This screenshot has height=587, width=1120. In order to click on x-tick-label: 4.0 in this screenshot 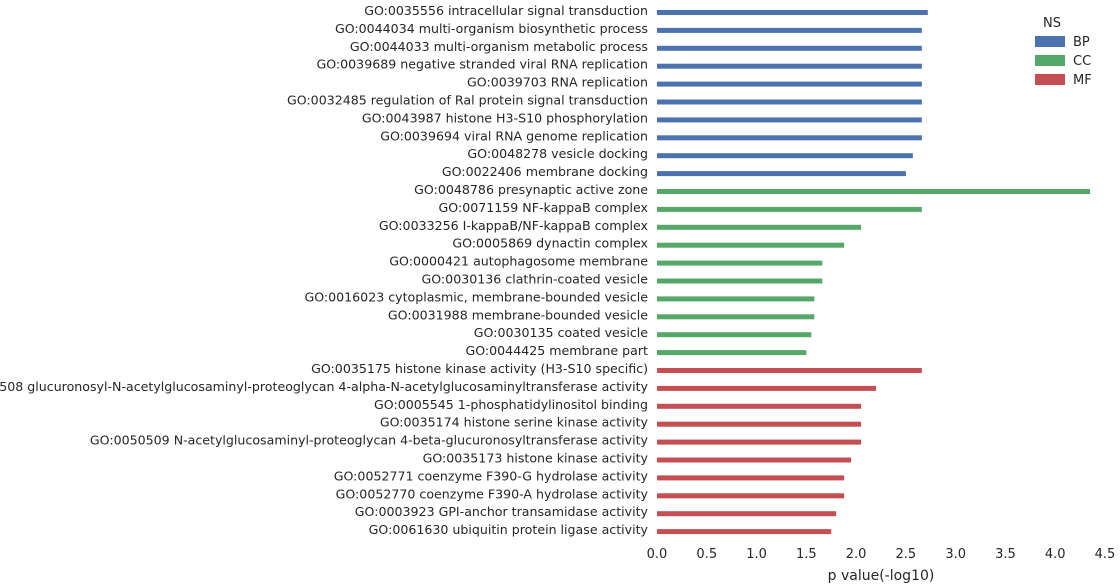, I will do `click(1055, 554)`.